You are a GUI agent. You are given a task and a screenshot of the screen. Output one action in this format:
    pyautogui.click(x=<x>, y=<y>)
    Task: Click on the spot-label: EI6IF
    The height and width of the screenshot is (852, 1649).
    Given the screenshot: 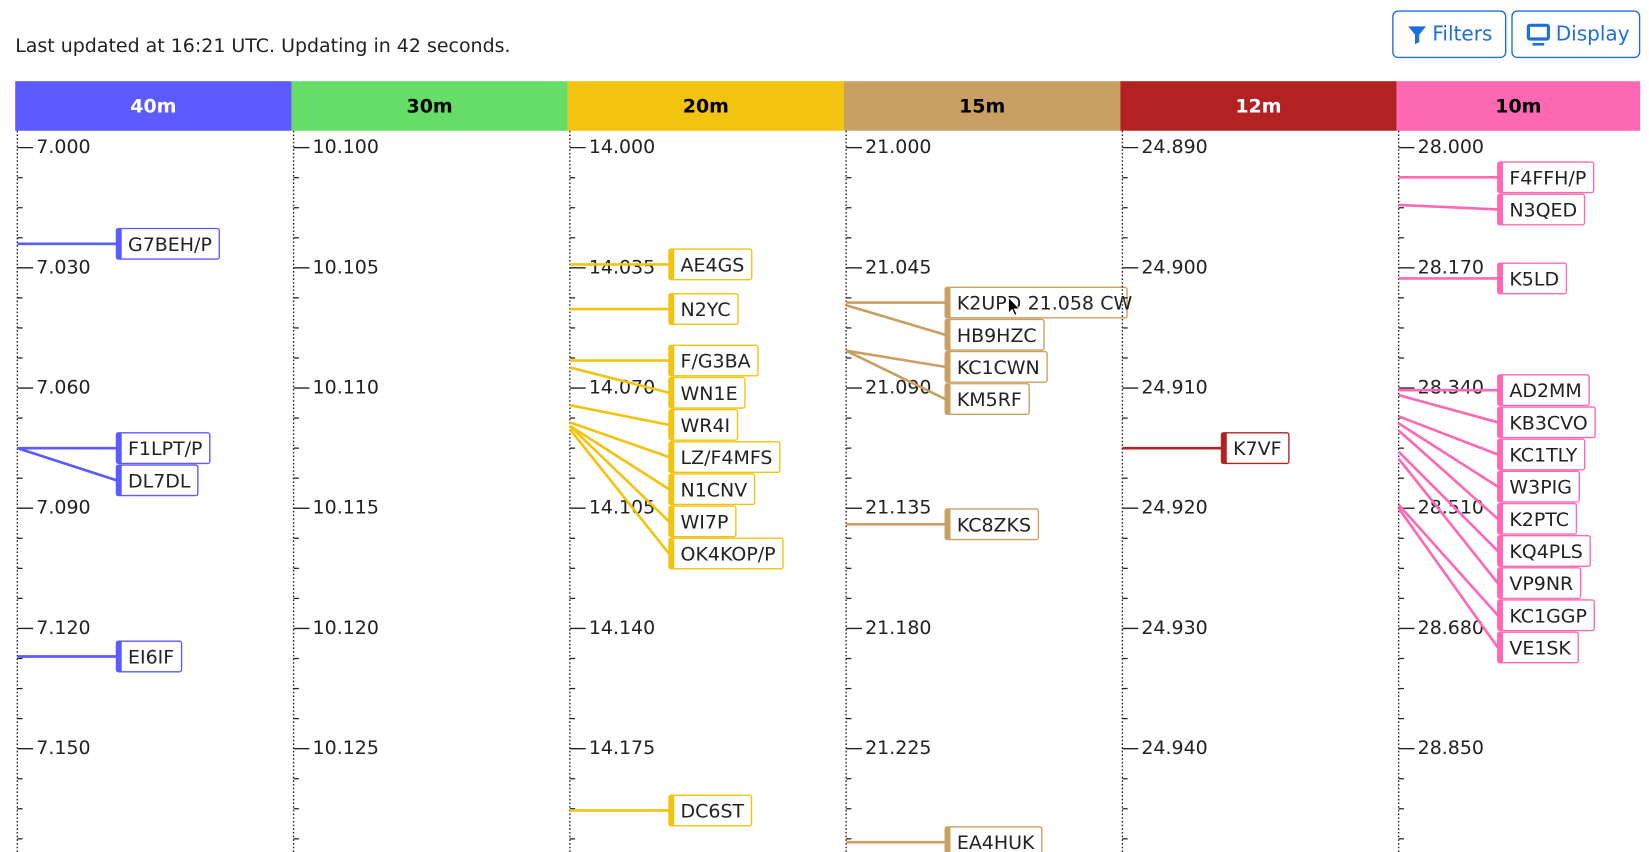 What is the action you would take?
    pyautogui.click(x=149, y=656)
    